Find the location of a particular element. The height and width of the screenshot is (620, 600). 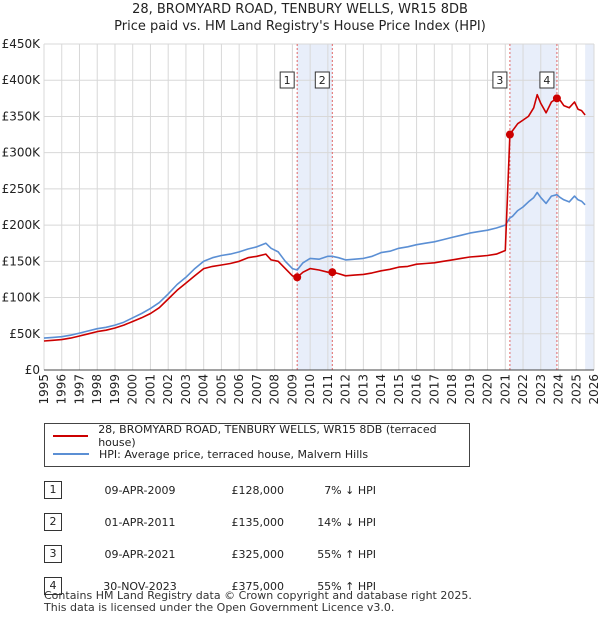

x-tick-label: 2004 is located at coordinates (204, 389).